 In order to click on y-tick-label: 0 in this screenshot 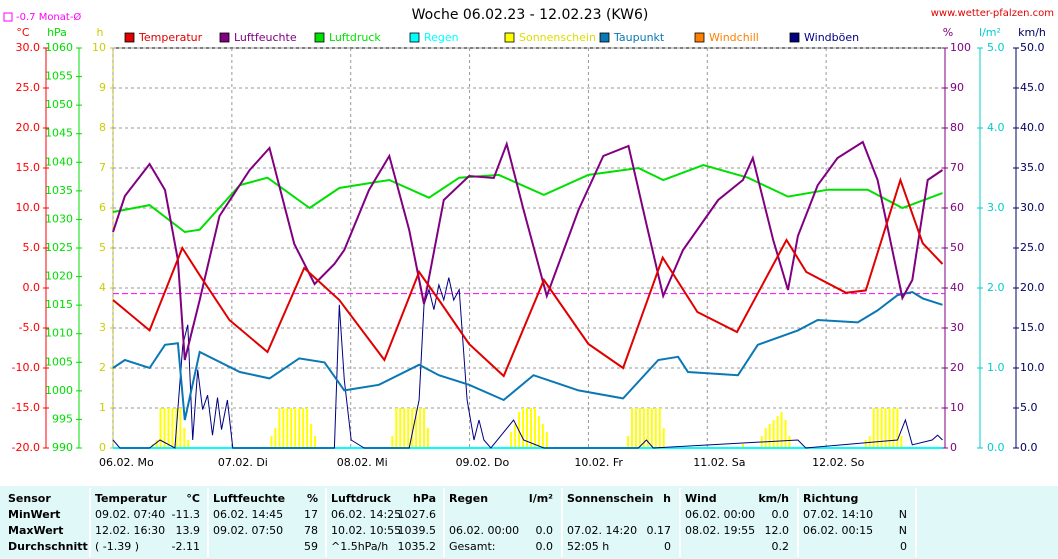, I will do `click(102, 447)`.